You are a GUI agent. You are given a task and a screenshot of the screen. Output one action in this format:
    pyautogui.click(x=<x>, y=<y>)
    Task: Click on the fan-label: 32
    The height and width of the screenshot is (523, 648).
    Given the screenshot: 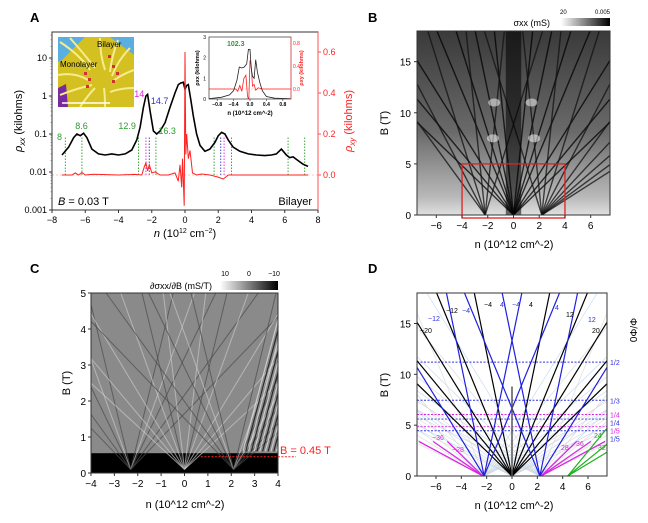 What is the action you would take?
    pyautogui.click(x=602, y=448)
    